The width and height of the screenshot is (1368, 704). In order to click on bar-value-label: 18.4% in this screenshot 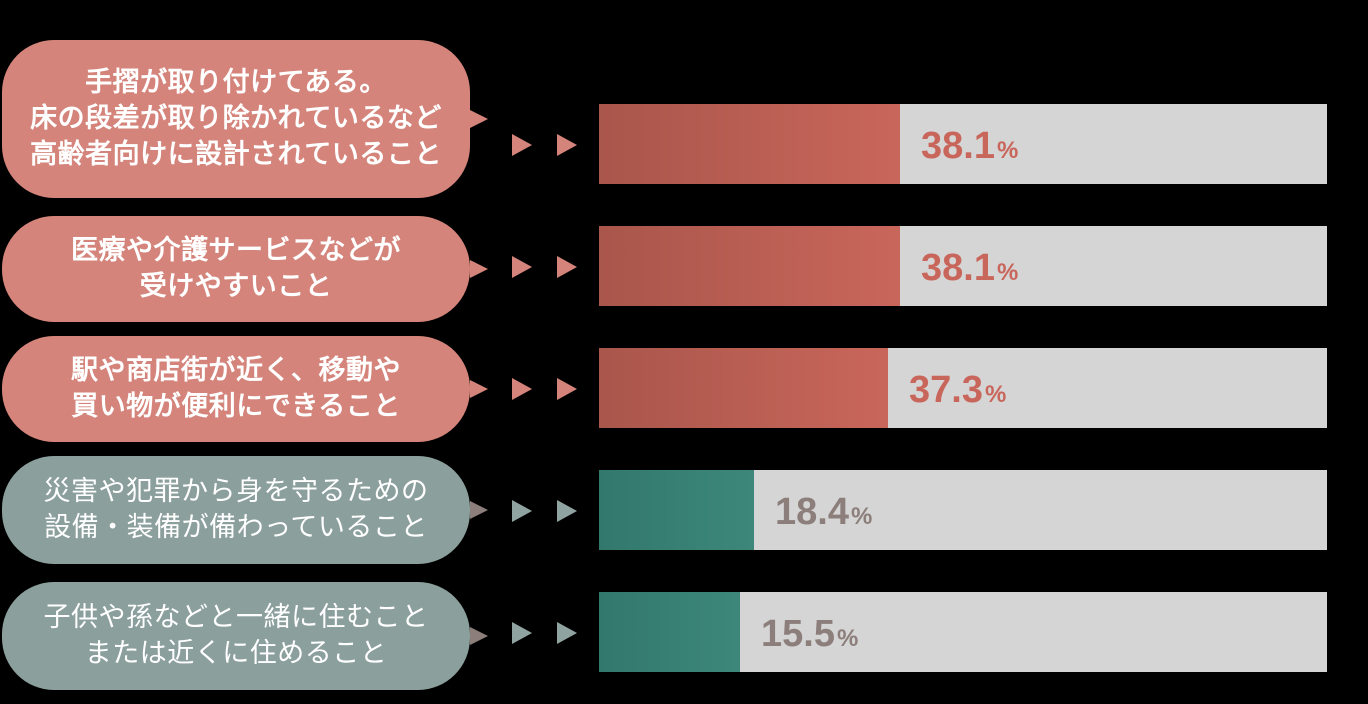, I will do `click(823, 512)`.